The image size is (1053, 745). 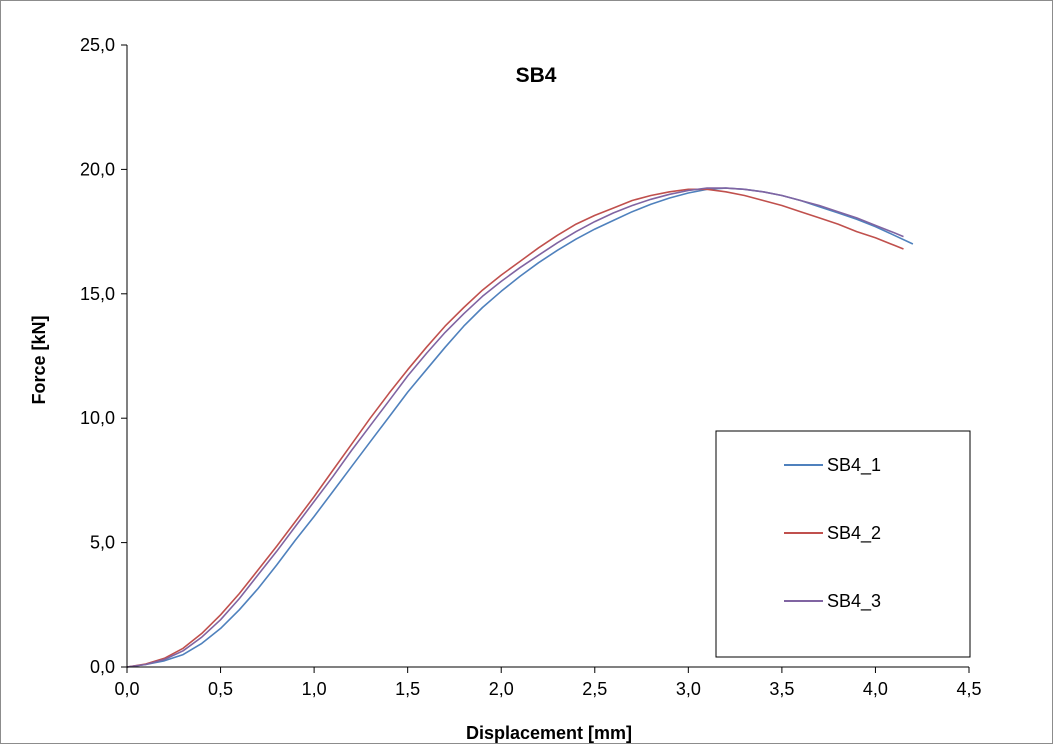 I want to click on x-tick-label: 4,0, so click(x=875, y=689).